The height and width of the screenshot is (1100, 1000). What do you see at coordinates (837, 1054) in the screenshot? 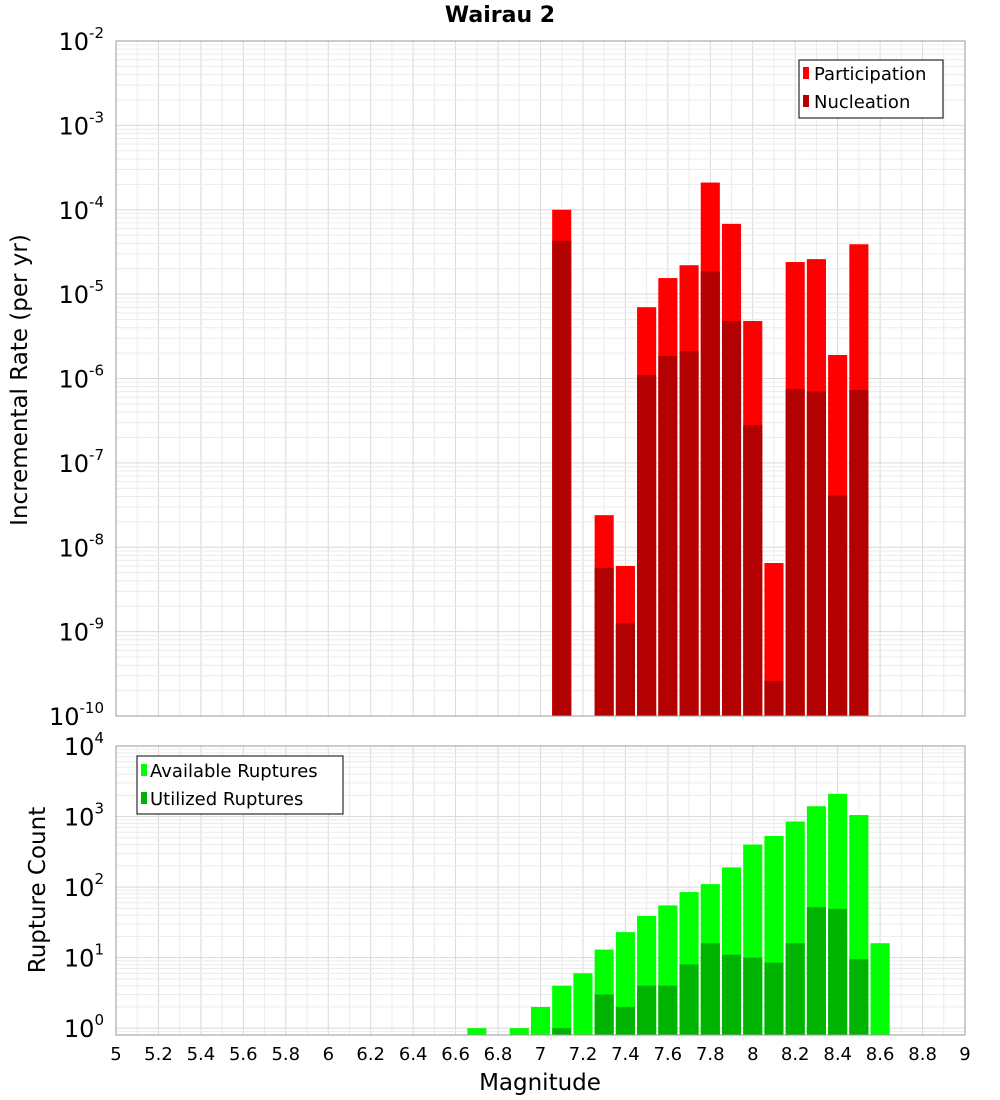
I see `x-tick-label: 8.4` at bounding box center [837, 1054].